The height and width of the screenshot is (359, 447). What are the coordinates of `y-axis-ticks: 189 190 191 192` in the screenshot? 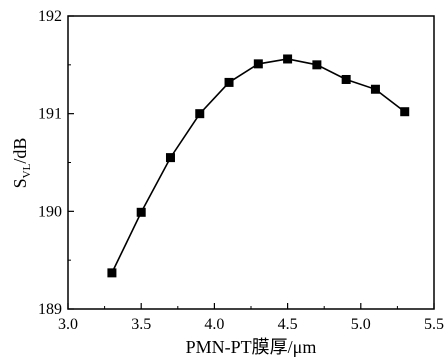 It's located at (56, 163).